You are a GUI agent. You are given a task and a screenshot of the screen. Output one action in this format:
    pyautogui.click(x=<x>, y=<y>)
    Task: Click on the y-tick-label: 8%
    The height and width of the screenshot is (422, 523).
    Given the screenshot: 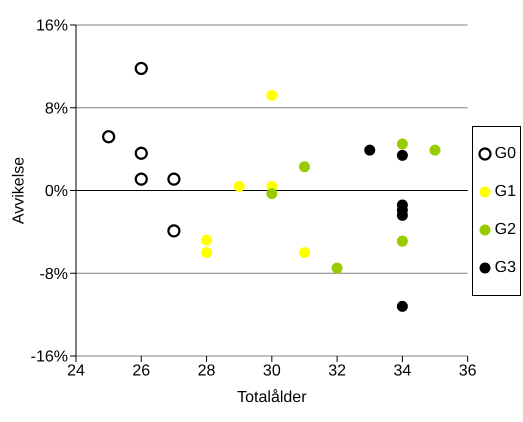 What is the action you would take?
    pyautogui.click(x=56, y=109)
    